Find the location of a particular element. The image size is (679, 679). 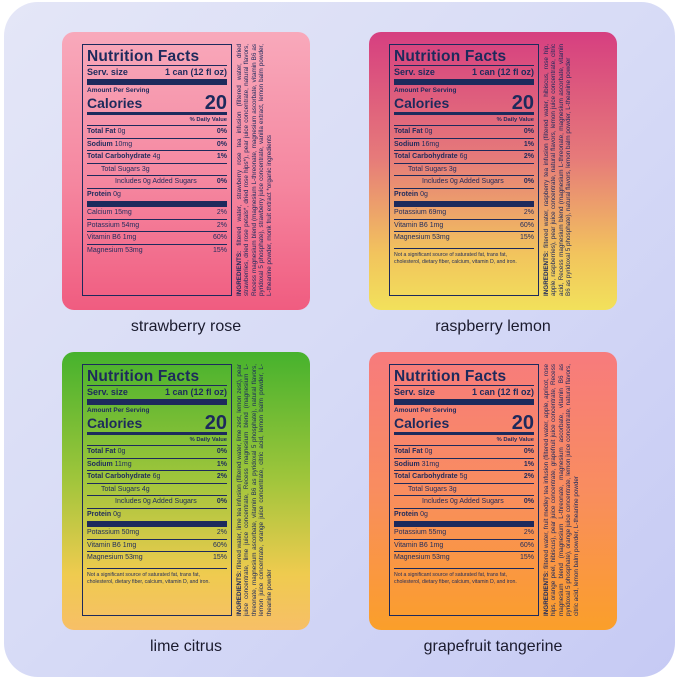

nutrient: Total Carbohydrate 5g is located at coordinates (430, 477).